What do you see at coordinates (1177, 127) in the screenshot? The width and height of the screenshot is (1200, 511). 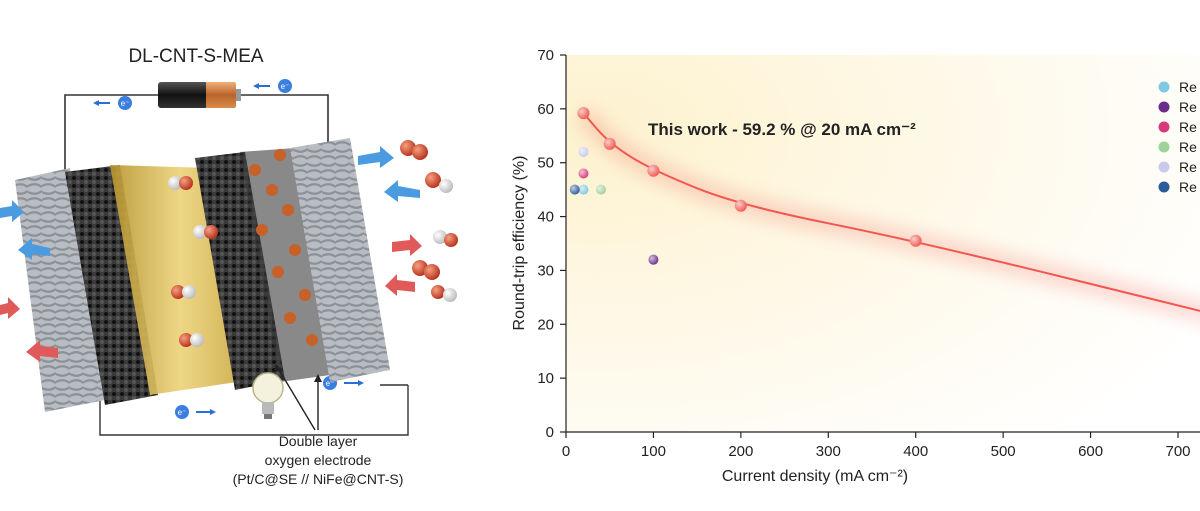 I see `legend-item-ref-3: Re` at bounding box center [1177, 127].